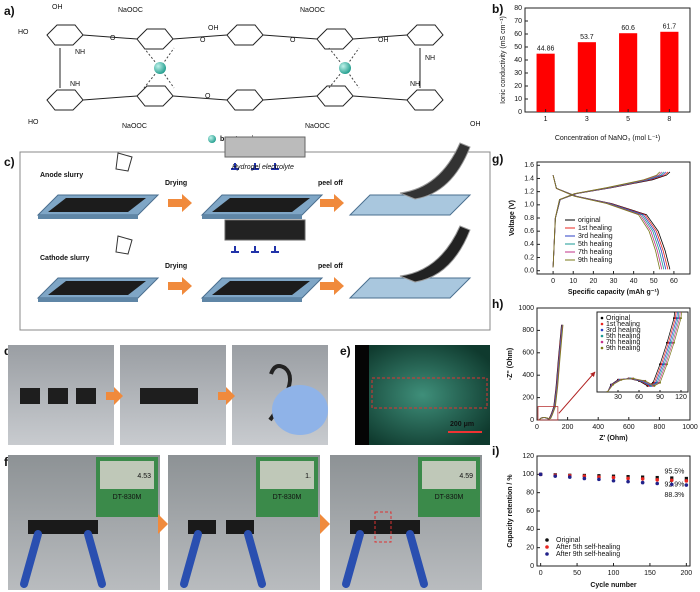 This screenshot has width=700, height=592. I want to click on end-label: 95.5%, so click(674, 471).